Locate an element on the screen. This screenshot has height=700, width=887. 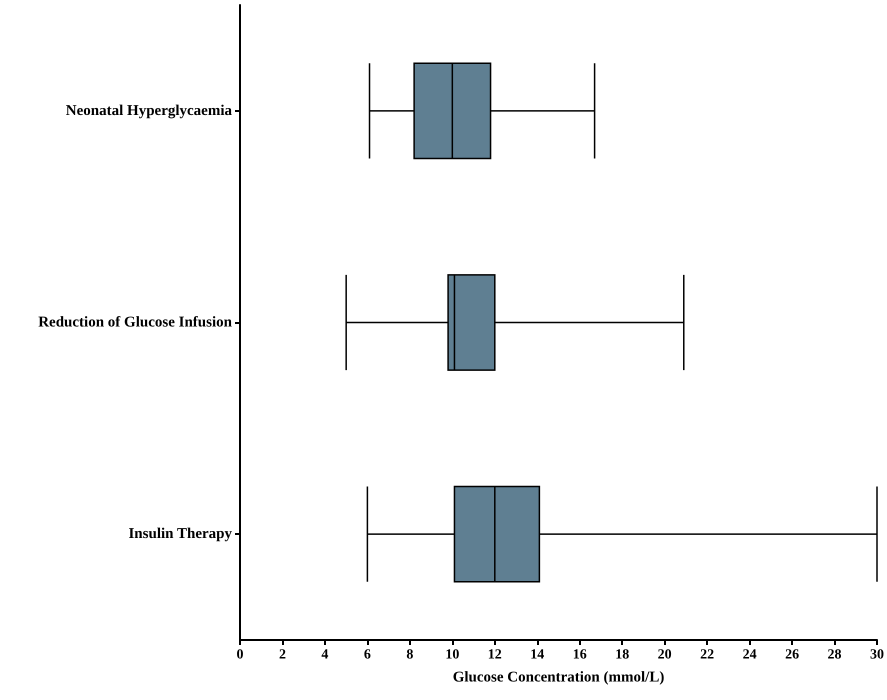
y-tick-label: Insulin Therapy is located at coordinates (180, 534).